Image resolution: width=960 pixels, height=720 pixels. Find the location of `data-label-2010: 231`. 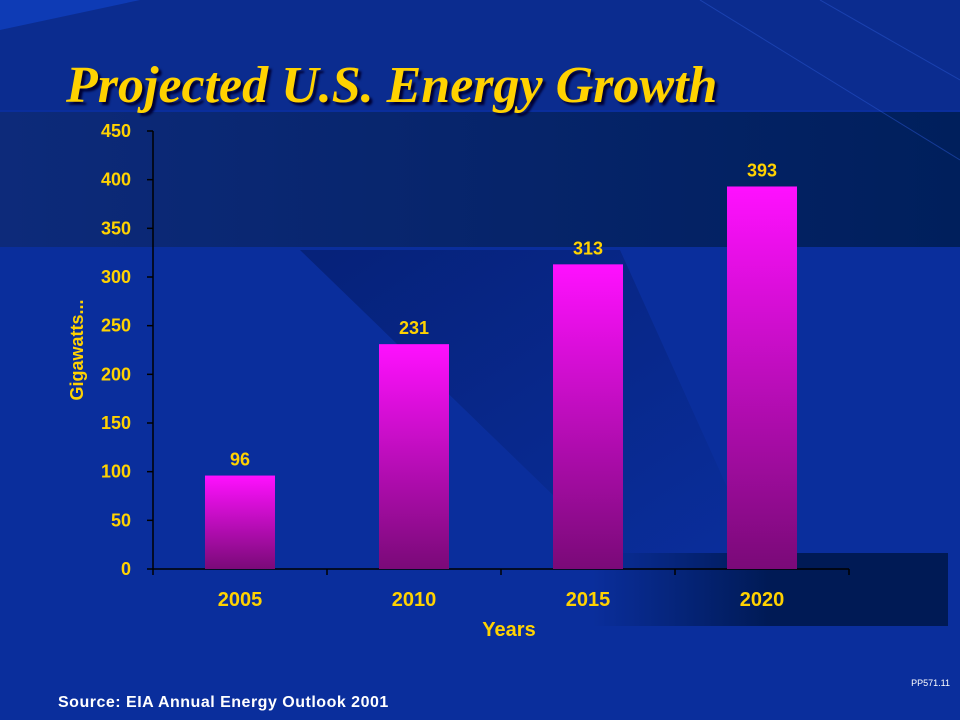

data-label-2010: 231 is located at coordinates (414, 328).